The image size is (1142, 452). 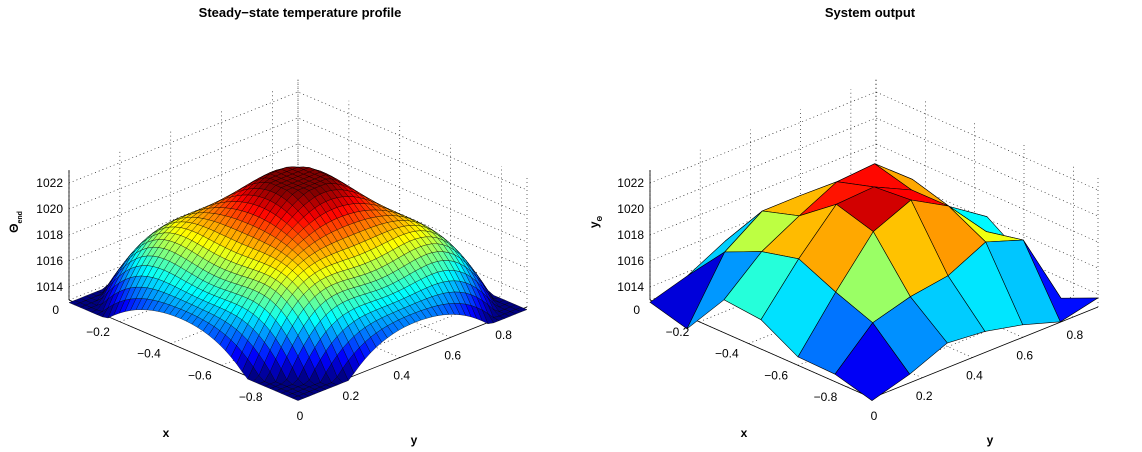 What do you see at coordinates (300, 12) in the screenshot?
I see `left-chart-title: Steady−state temperature profile` at bounding box center [300, 12].